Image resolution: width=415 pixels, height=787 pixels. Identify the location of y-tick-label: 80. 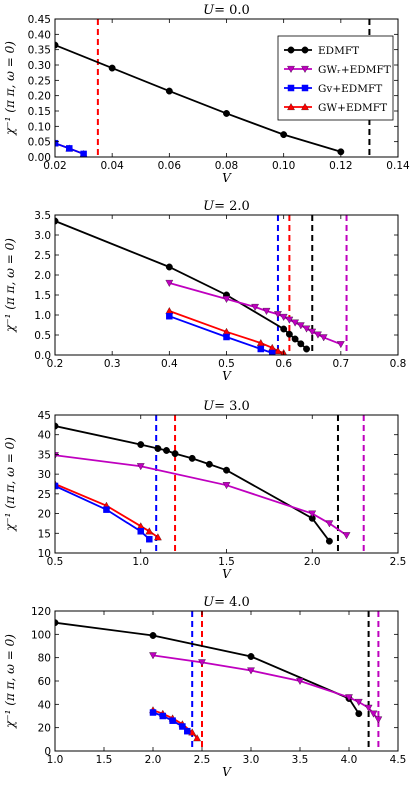
(44, 659).